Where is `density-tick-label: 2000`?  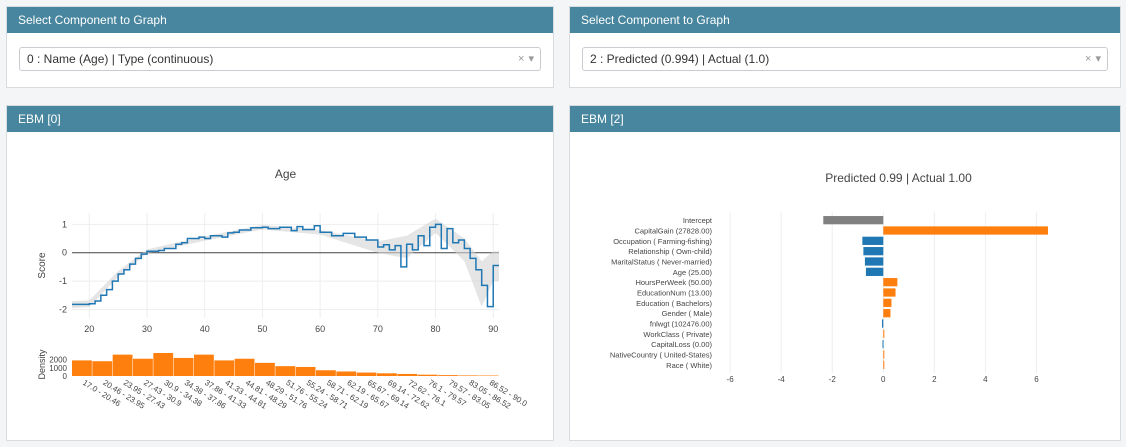 density-tick-label: 2000 is located at coordinates (58, 360).